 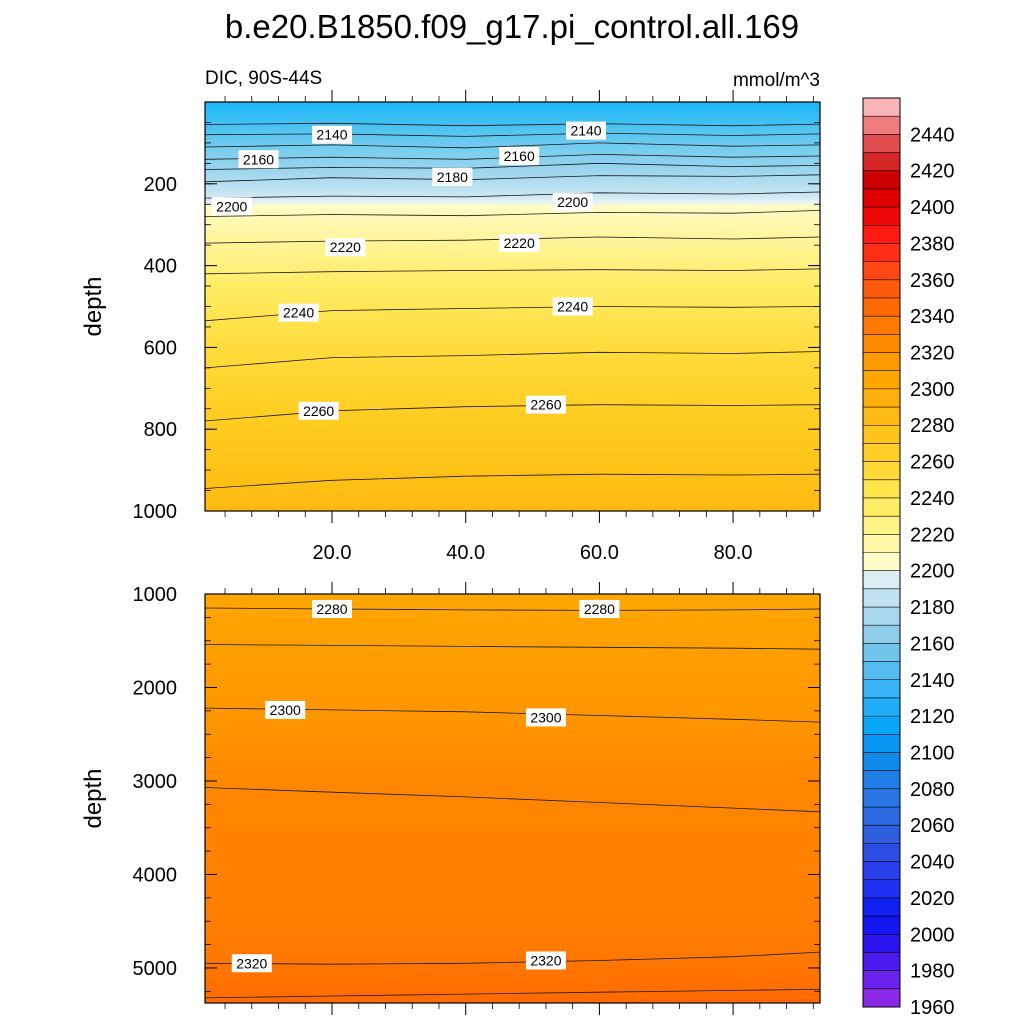 What do you see at coordinates (160, 185) in the screenshot?
I see `y-tick-label: 200` at bounding box center [160, 185].